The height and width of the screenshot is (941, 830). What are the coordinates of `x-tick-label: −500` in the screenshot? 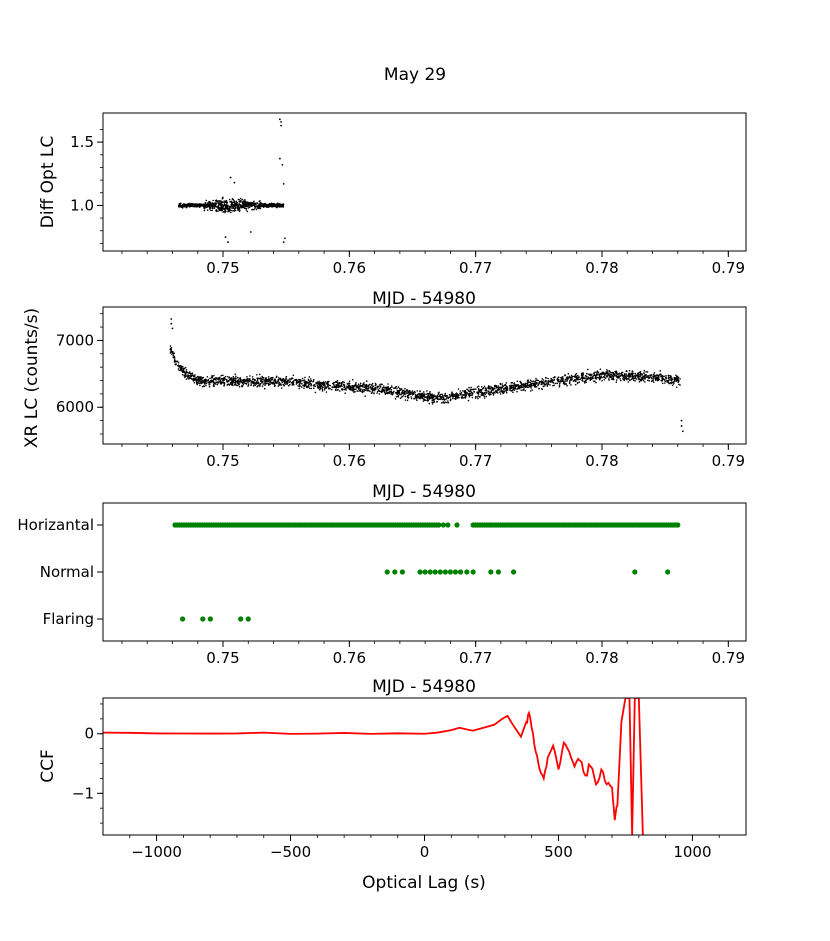 It's located at (290, 852).